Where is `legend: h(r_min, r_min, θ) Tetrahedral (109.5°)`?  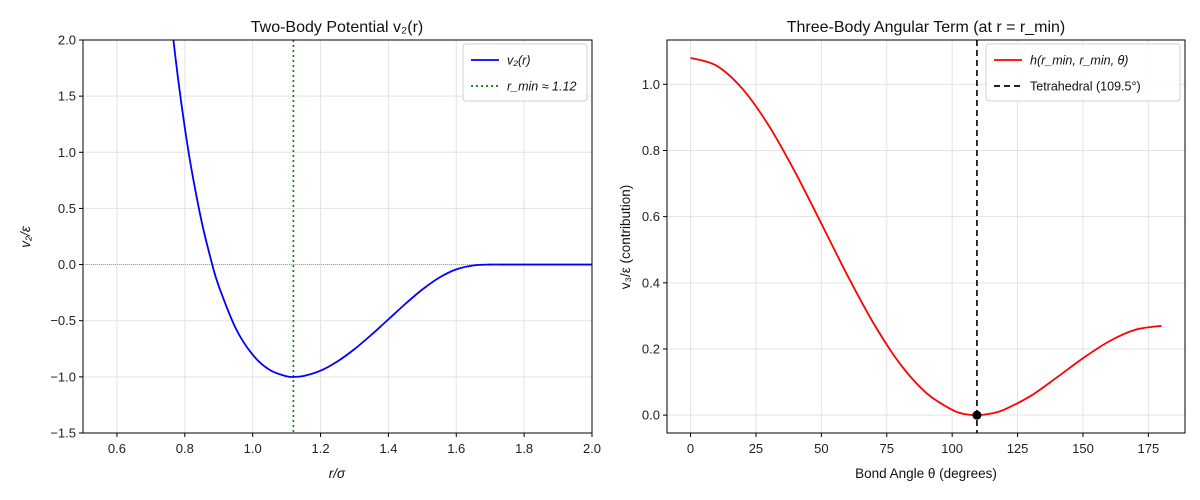
legend: h(r_min, r_min, θ) Tetrahedral (109.5°) is located at coordinates (1083, 72).